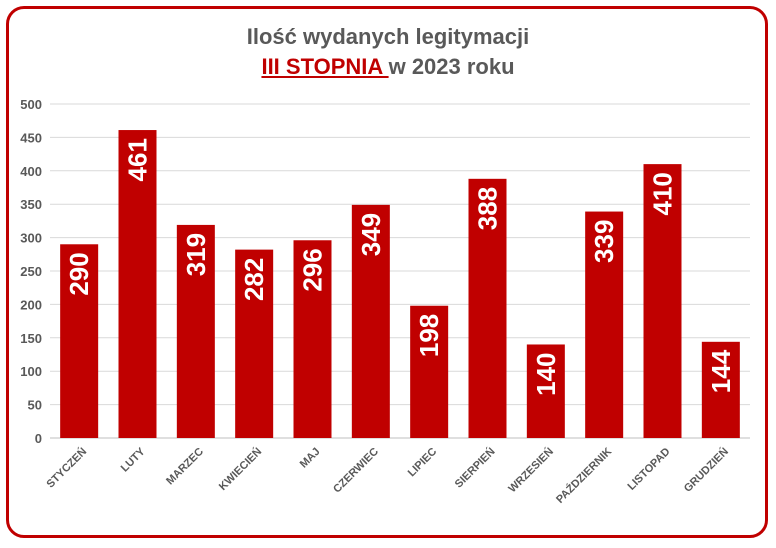 This screenshot has height=548, width=776. I want to click on y-tick-label: 50, so click(35, 405).